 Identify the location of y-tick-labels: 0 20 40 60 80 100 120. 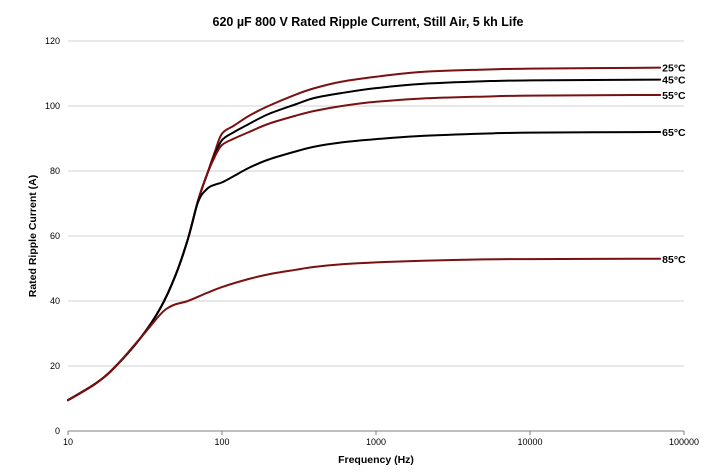
(52, 236).